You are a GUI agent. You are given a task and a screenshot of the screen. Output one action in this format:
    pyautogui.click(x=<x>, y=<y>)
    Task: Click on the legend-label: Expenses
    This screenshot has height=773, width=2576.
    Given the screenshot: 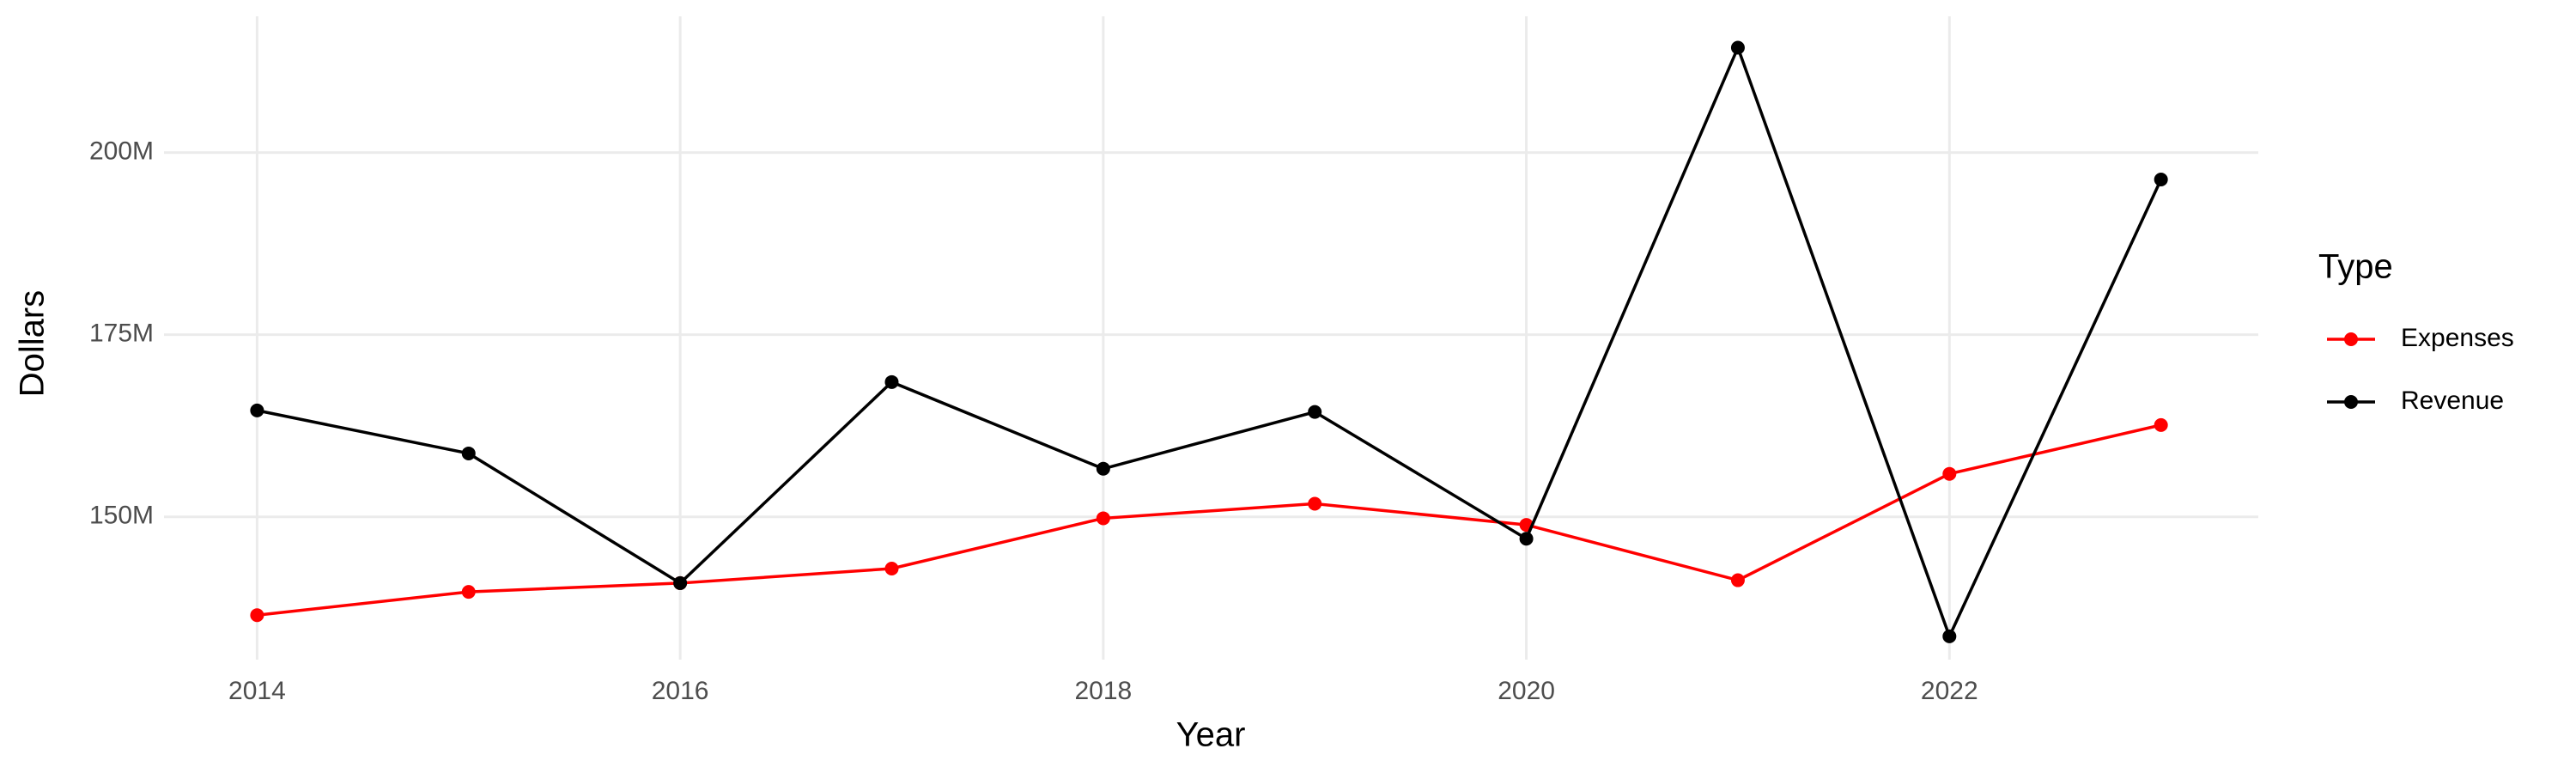 What is the action you would take?
    pyautogui.click(x=2457, y=338)
    